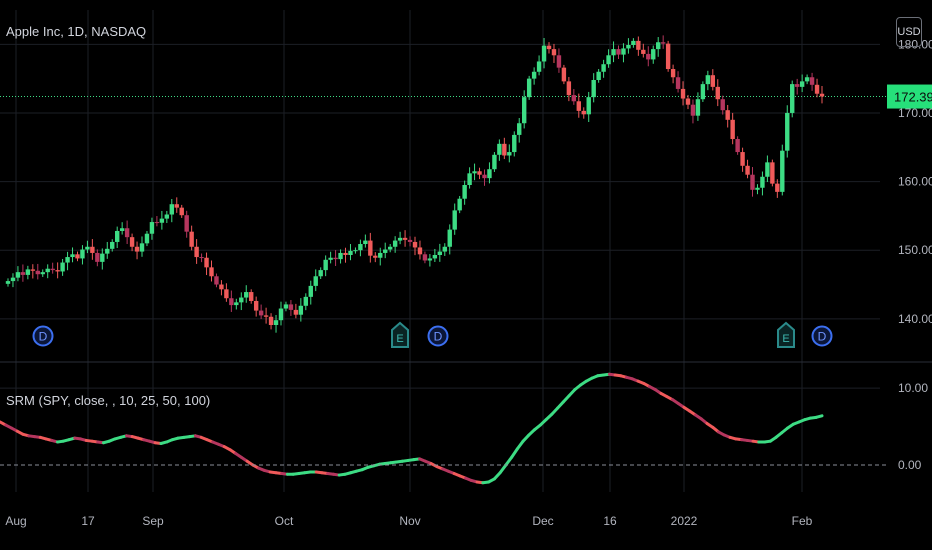  What do you see at coordinates (76, 31) in the screenshot?
I see `symbol-title: Apple Inc, 1D, NASDAQ` at bounding box center [76, 31].